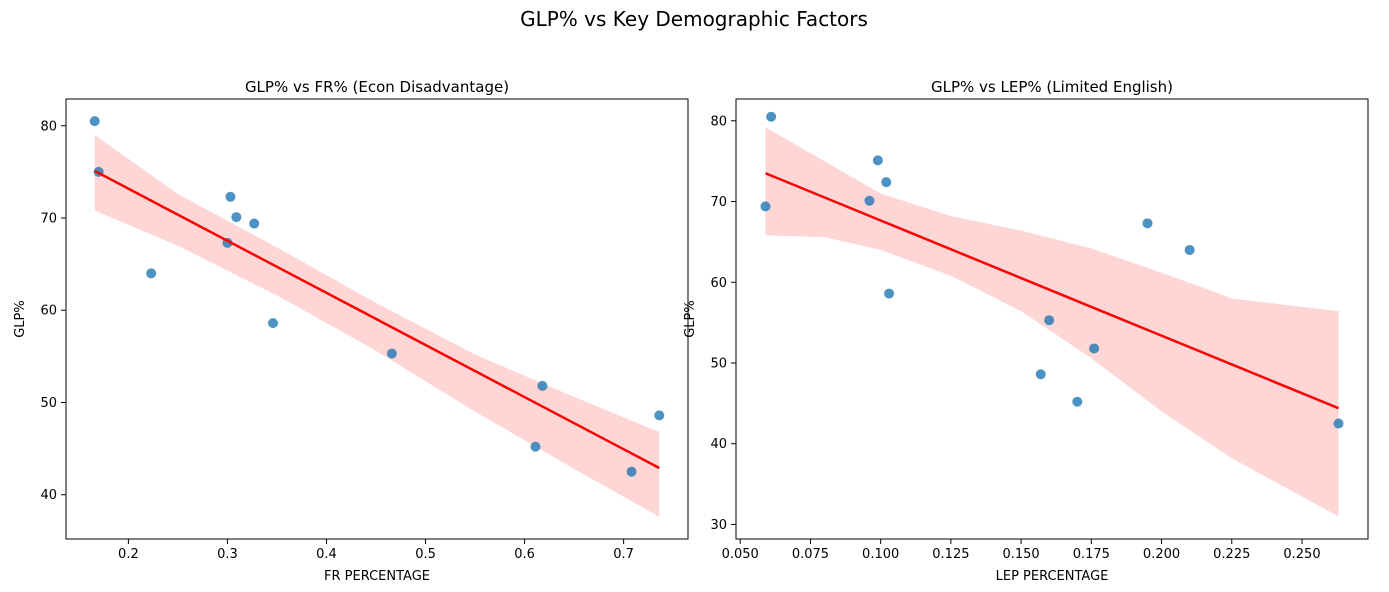 The height and width of the screenshot is (592, 1389). I want to click on x-tick-label: 0.100, so click(880, 554).